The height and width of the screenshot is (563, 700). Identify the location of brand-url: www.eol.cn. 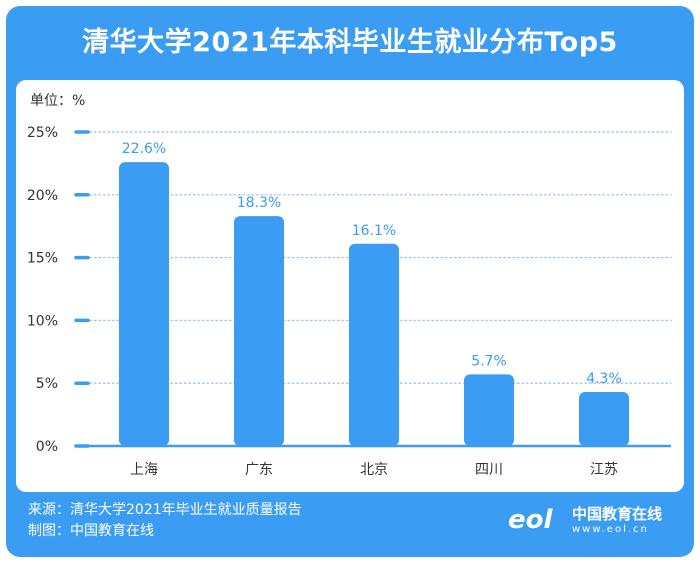
(610, 529).